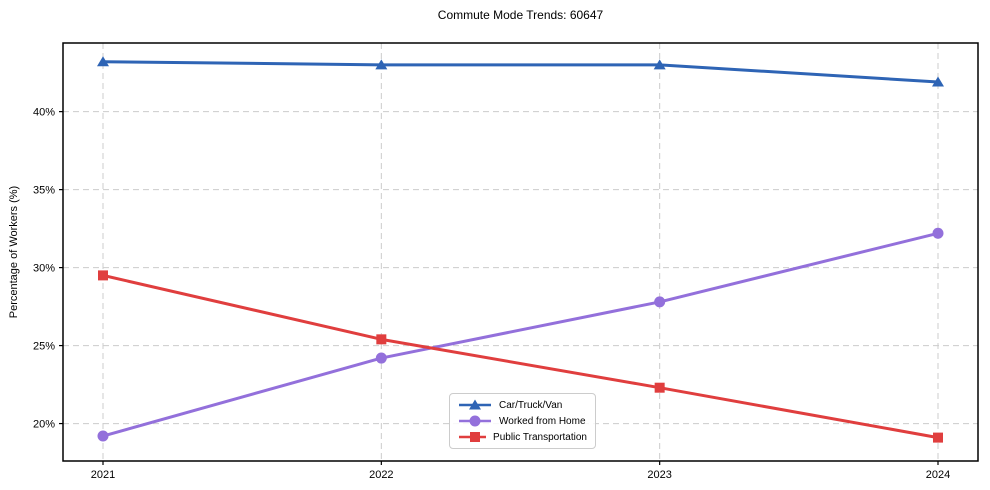  I want to click on legend-label: Car/Truck/Van, so click(531, 405).